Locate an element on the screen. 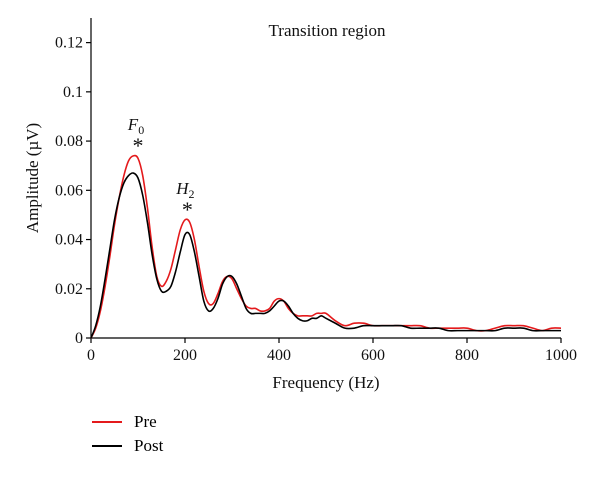 The width and height of the screenshot is (600, 477). y-axis-title: Amplitude (µV) is located at coordinates (32, 178).